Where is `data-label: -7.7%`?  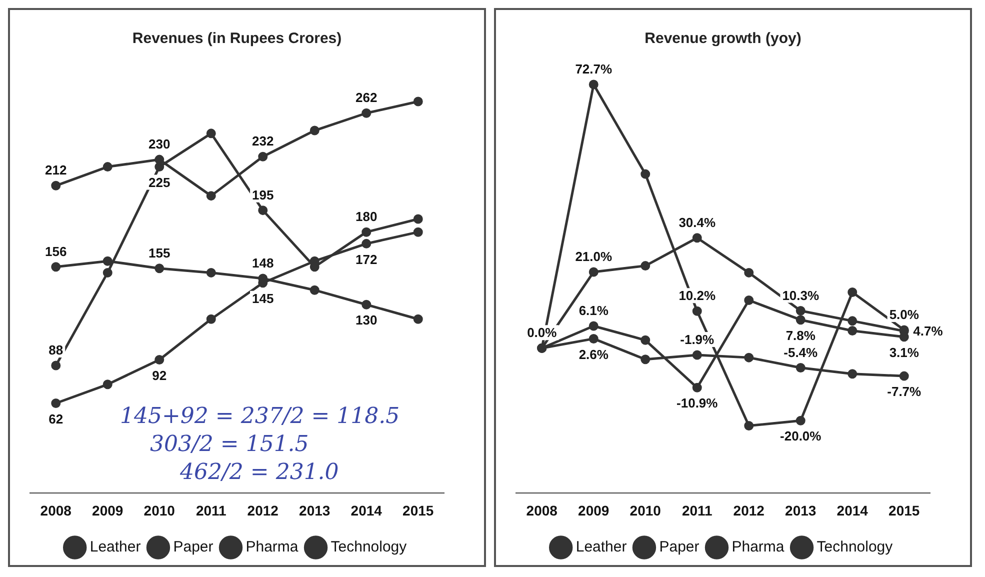 data-label: -7.7% is located at coordinates (904, 392).